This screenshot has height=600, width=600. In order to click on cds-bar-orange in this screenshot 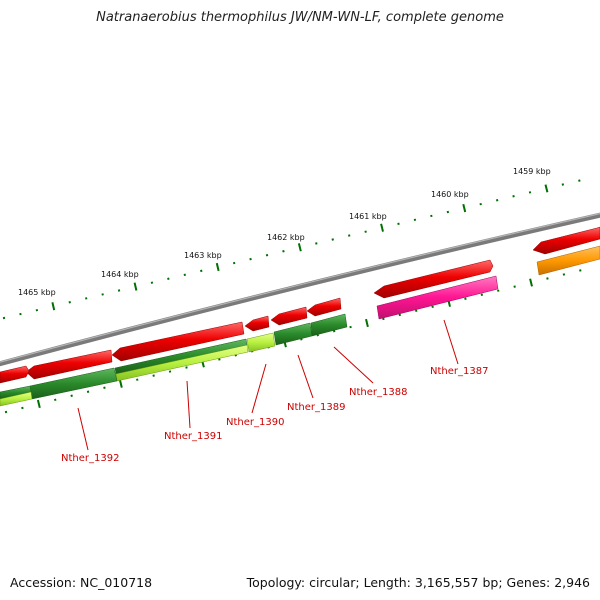, I will do `click(568, 260)`.